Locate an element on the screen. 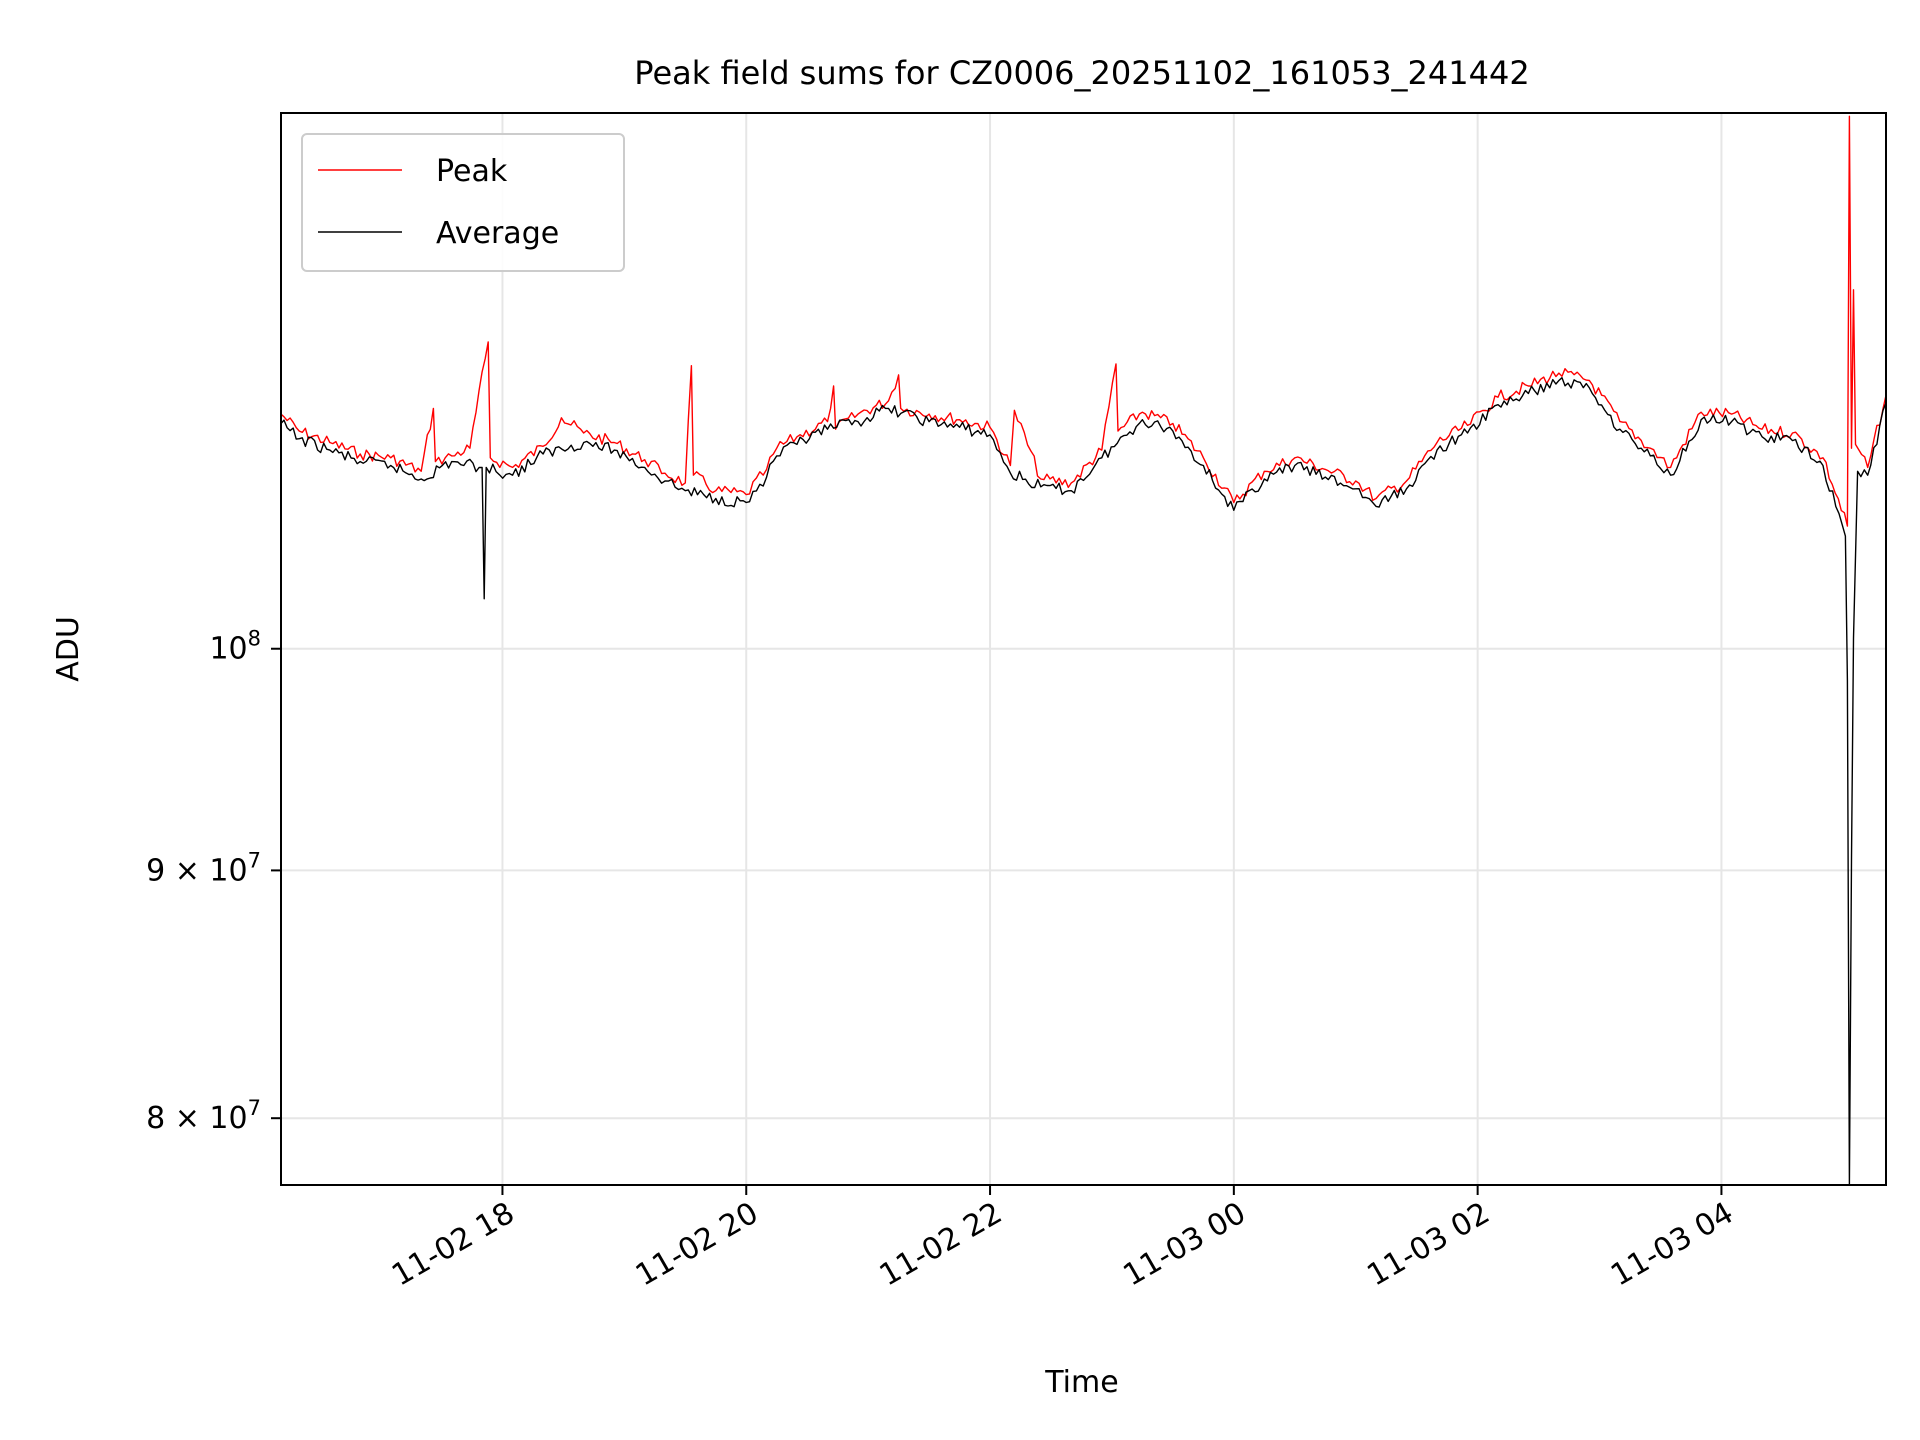 The height and width of the screenshot is (1440, 1920). legend-label-peak: Peak is located at coordinates (472, 171).